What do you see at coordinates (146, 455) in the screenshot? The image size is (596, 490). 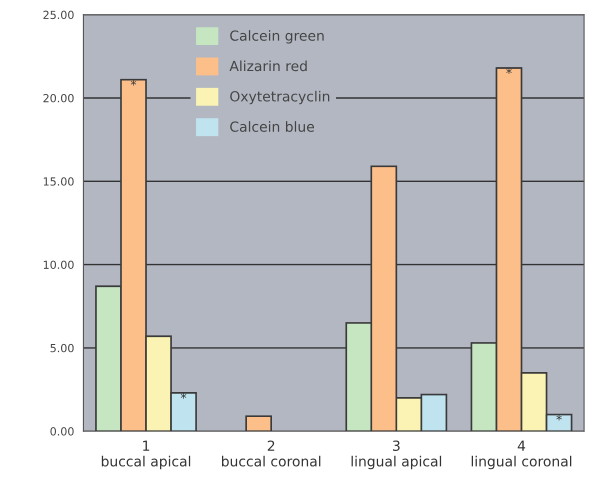 I see `x-tick-label: 1 buccal apical` at bounding box center [146, 455].